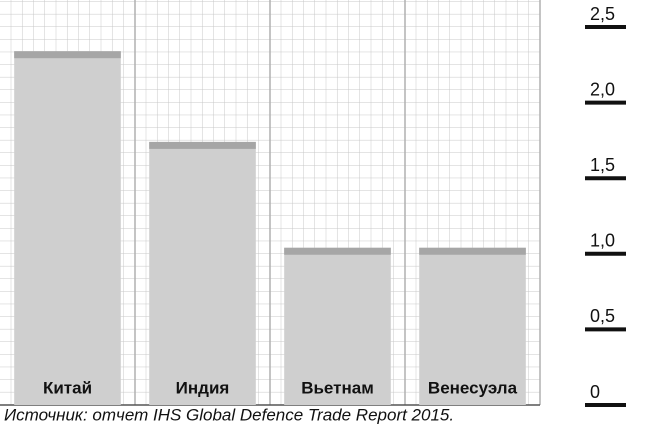 This screenshot has height=448, width=655. I want to click on y-tick-label: 0, so click(595, 392).